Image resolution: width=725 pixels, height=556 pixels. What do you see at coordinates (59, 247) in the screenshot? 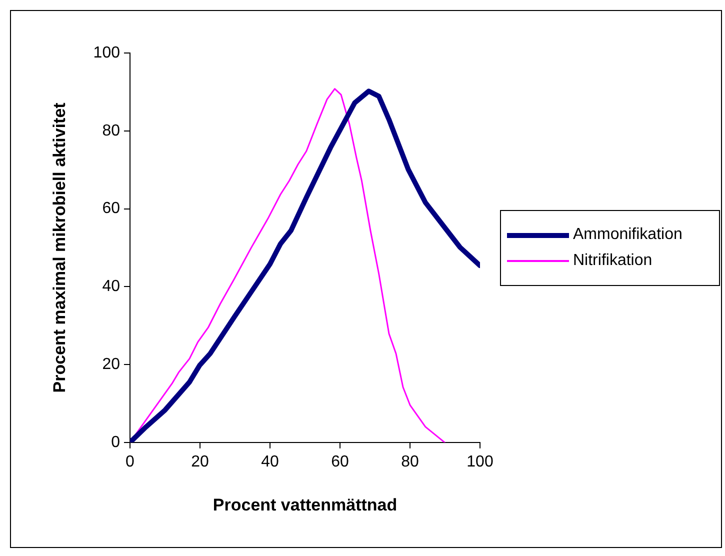
I see `y-axis-title: Procent maximal mikrobiell aktivitet` at bounding box center [59, 247].